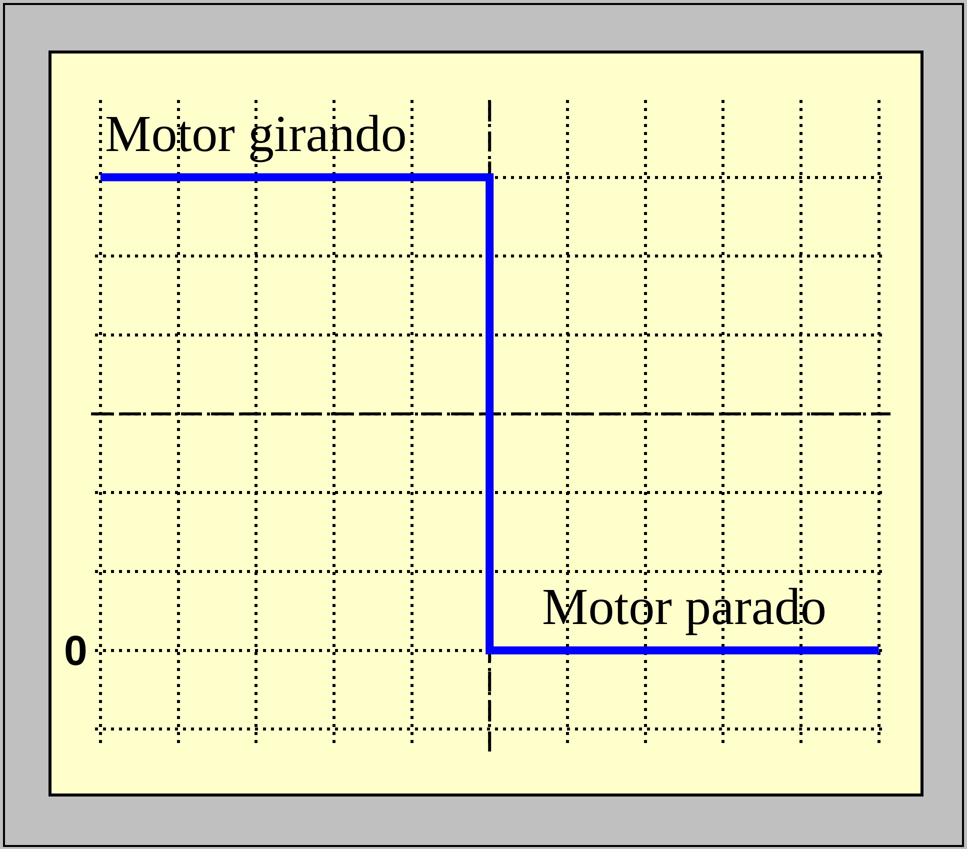 The width and height of the screenshot is (967, 849). I want to click on annotation: Motor girando, so click(256, 134).